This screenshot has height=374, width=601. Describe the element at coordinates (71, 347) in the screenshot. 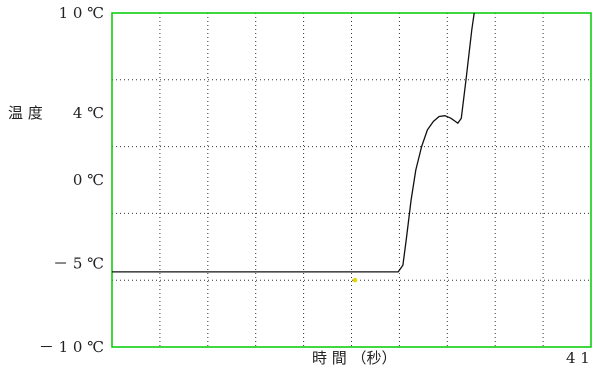

I see `y-tick-label: － 1 0 ℃` at that location.